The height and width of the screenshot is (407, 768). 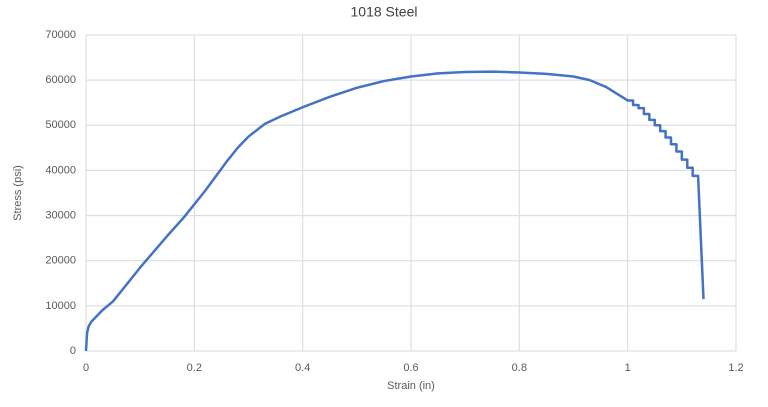 What do you see at coordinates (60, 125) in the screenshot?
I see `y-tick-label: 50000` at bounding box center [60, 125].